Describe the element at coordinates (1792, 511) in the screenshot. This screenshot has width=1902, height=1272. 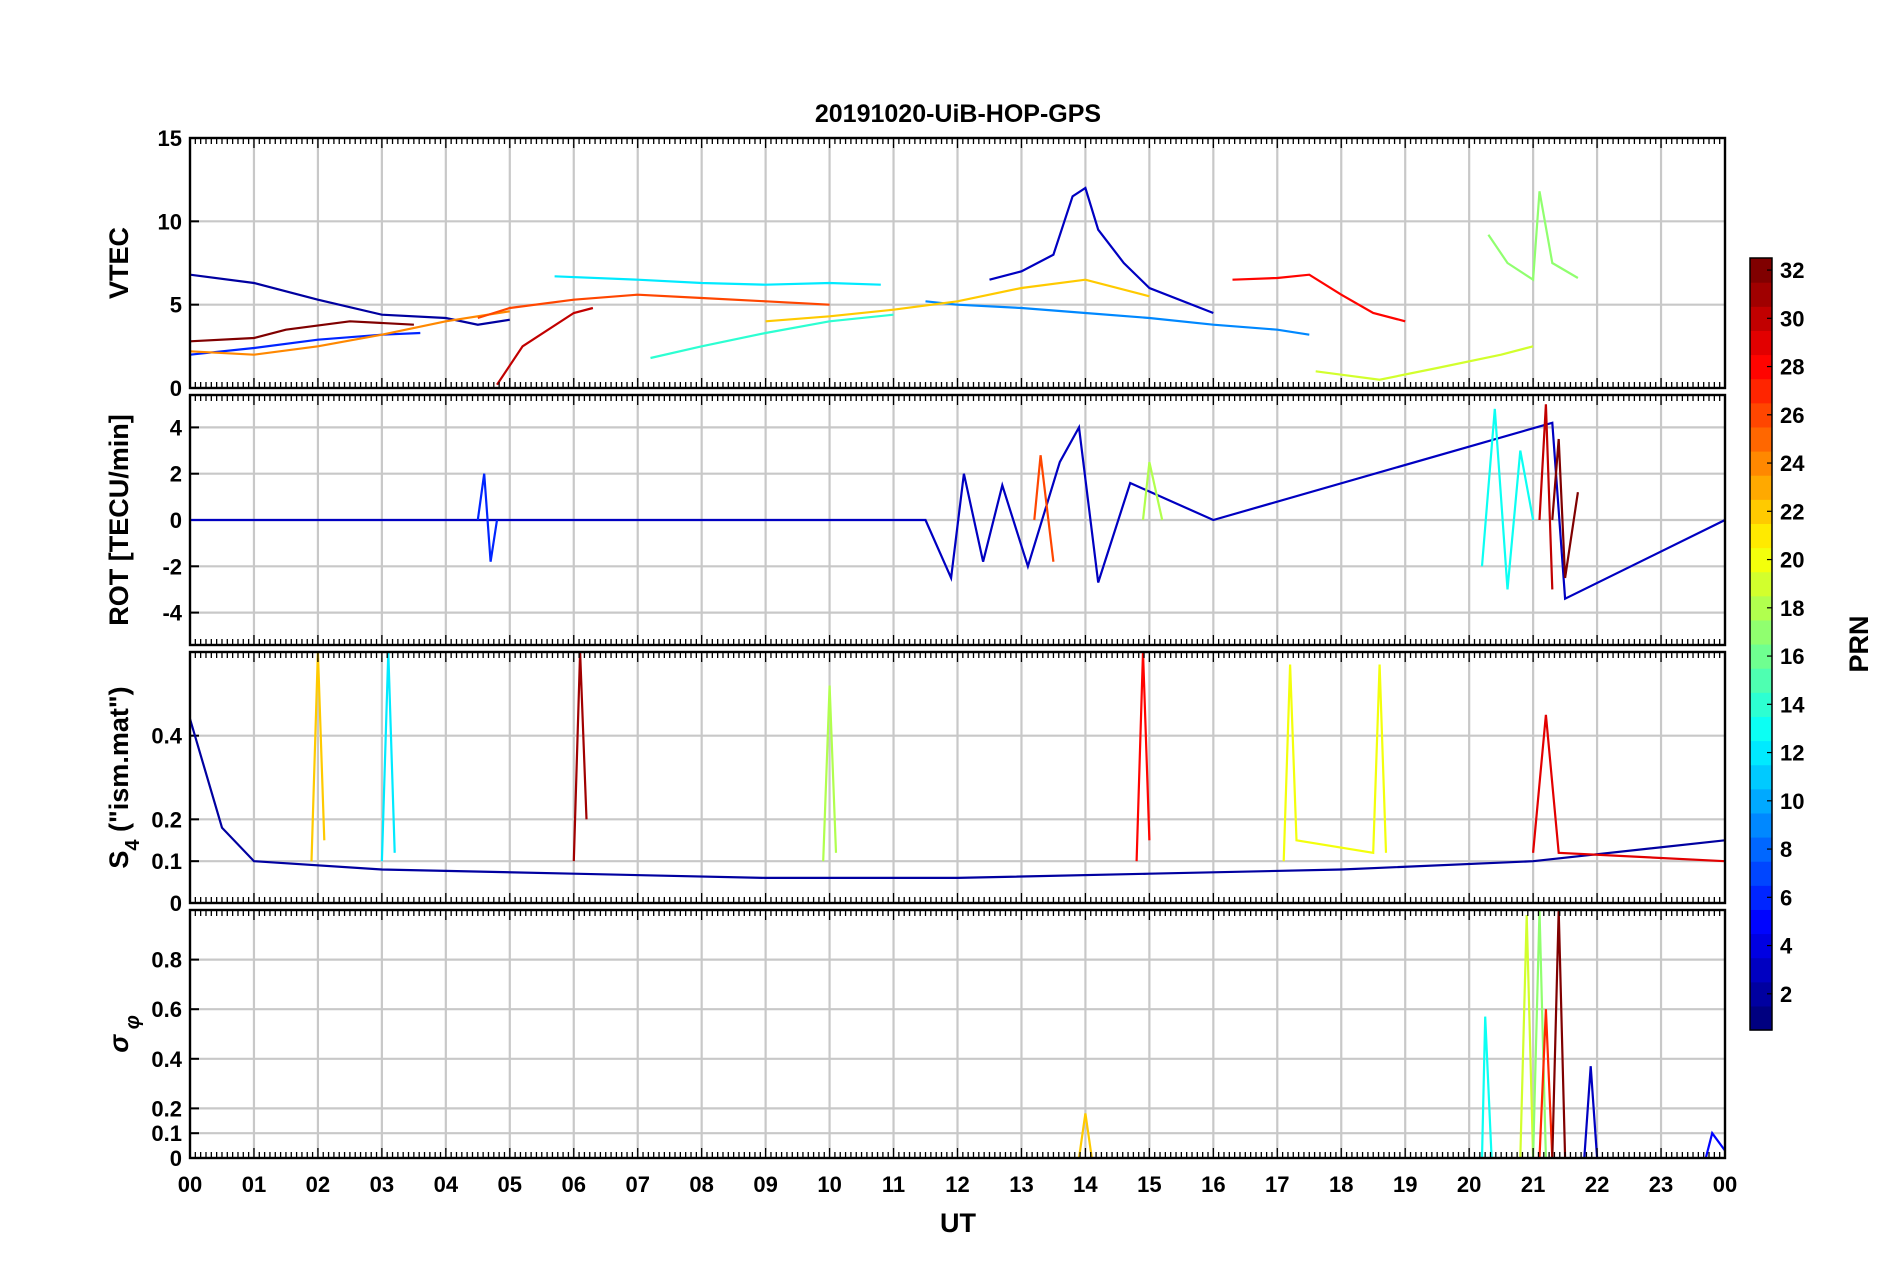
I see `colorbar-tick-label: 22` at that location.